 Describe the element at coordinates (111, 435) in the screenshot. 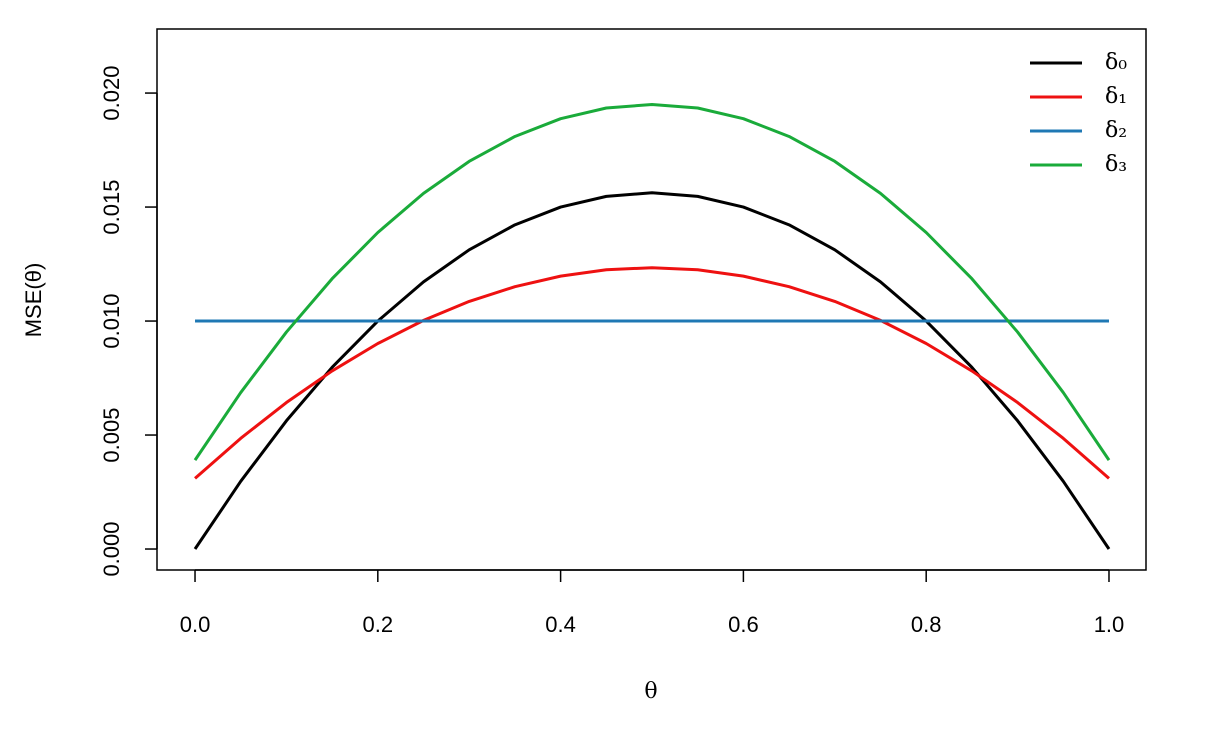

I see `y-tick-label: 0.005` at that location.